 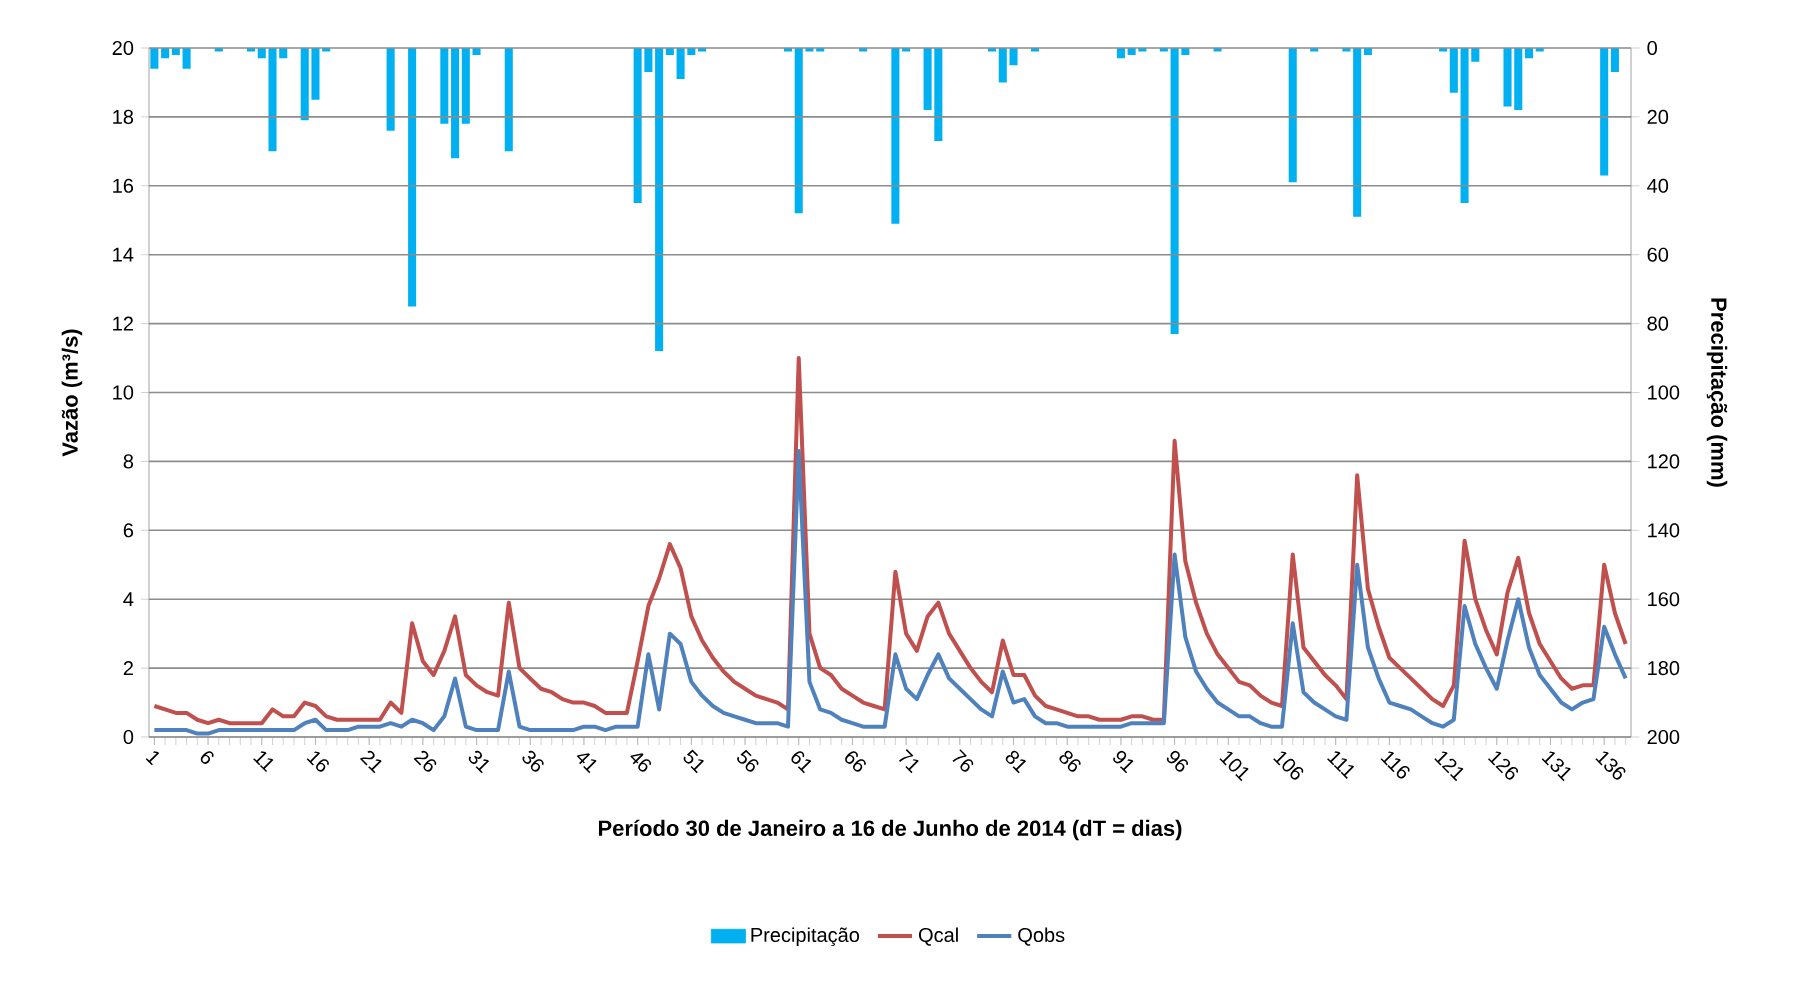 What do you see at coordinates (1177, 761) in the screenshot?
I see `x-tick-label: 96` at bounding box center [1177, 761].